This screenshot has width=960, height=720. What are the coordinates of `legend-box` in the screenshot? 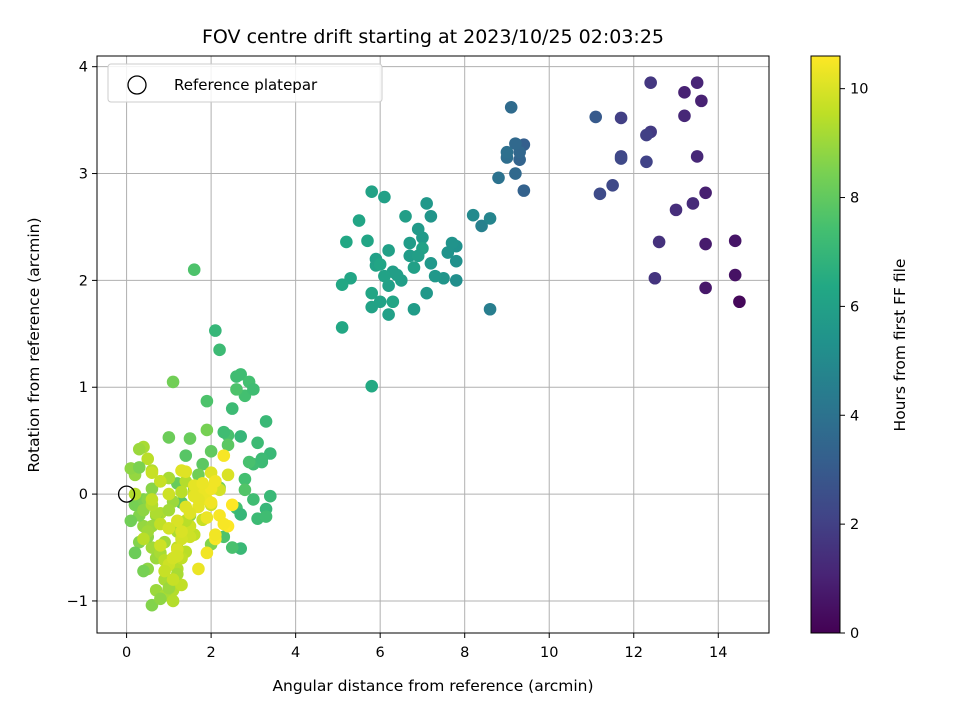 It's located at (245, 83).